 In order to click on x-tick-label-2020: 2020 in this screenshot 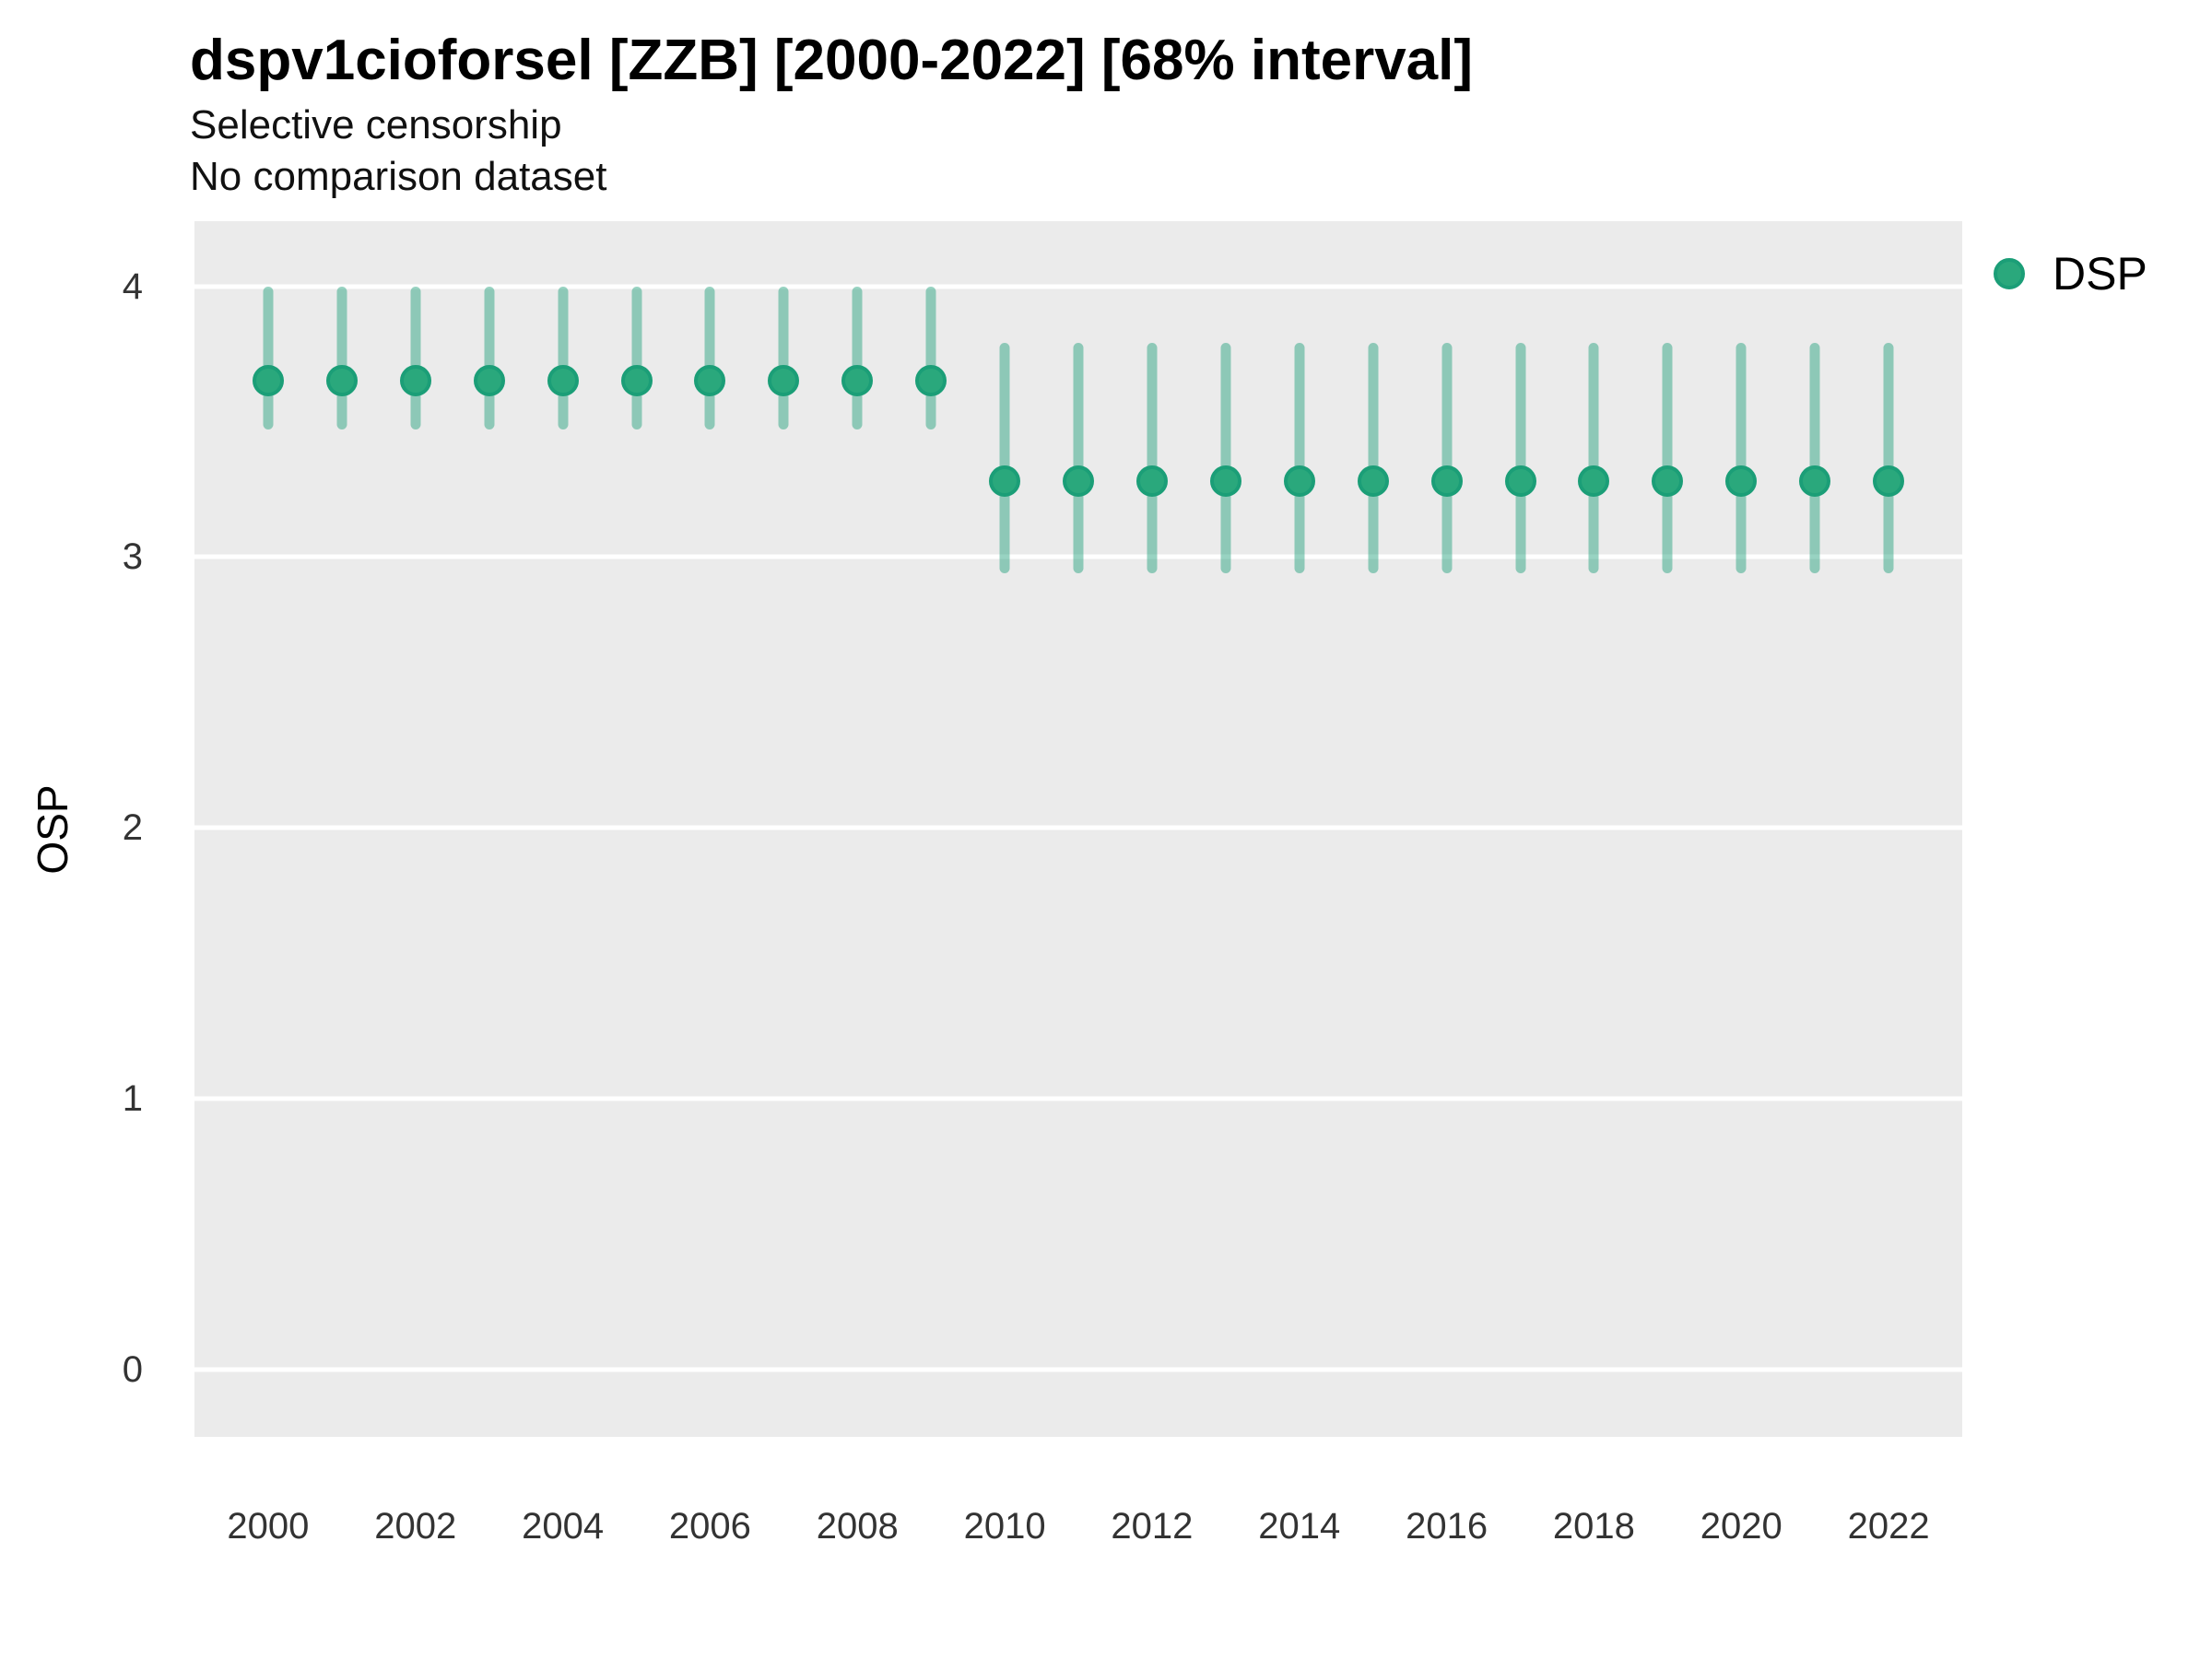, I will do `click(1741, 1526)`.